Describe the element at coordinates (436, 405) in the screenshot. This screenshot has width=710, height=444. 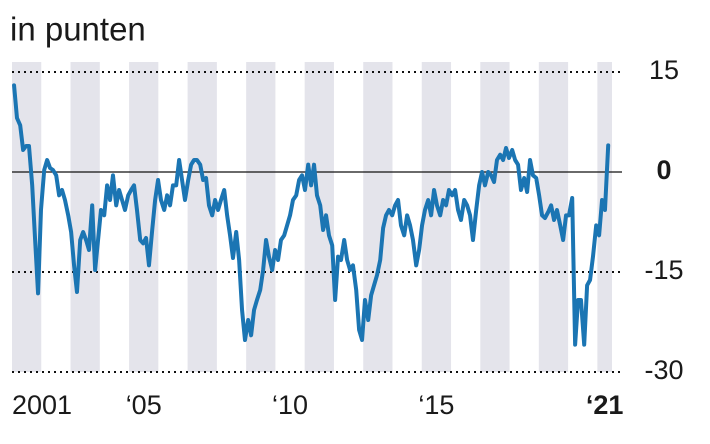
I see `x-tick-label: ‘15` at that location.